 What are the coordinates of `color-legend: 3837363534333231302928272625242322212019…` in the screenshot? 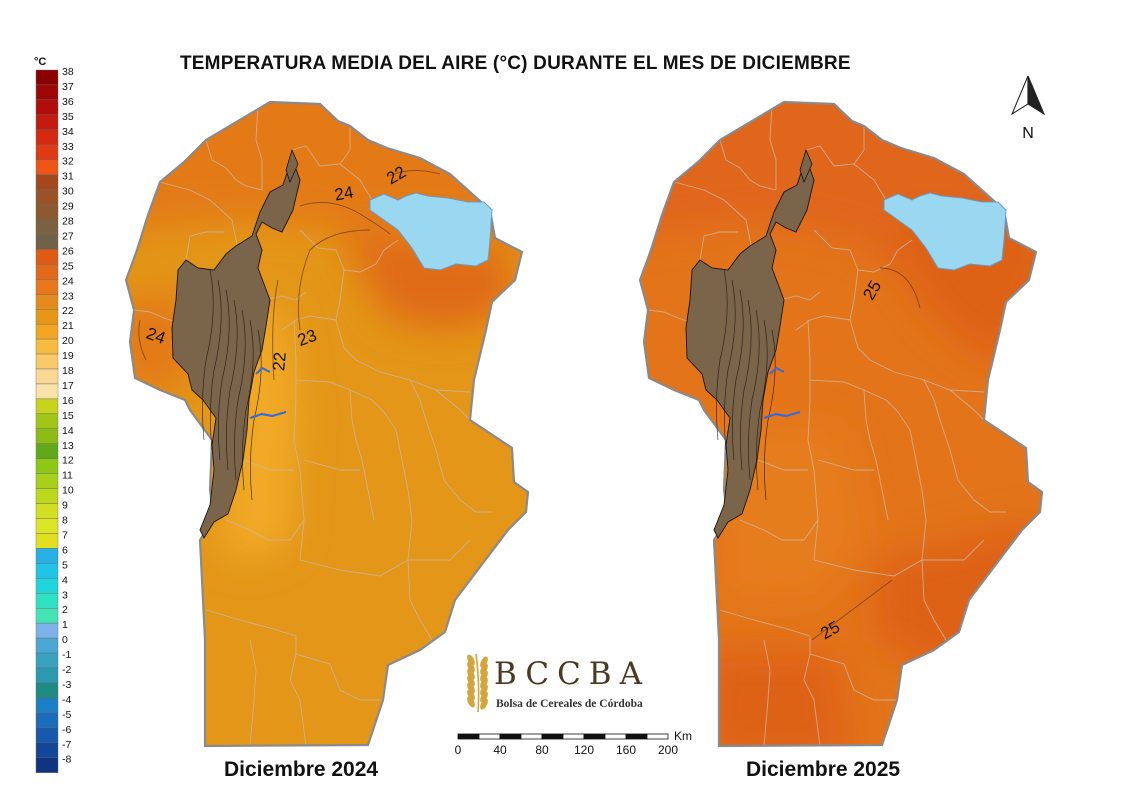 It's located at (54, 419).